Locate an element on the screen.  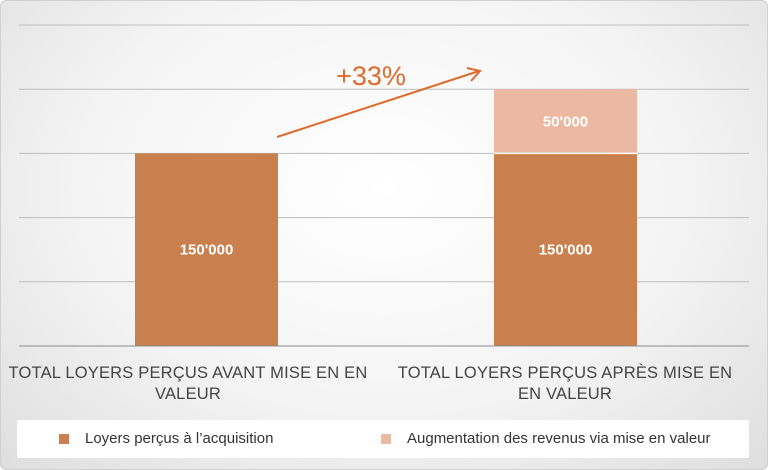
legend-swatch-augmentation is located at coordinates (386, 438).